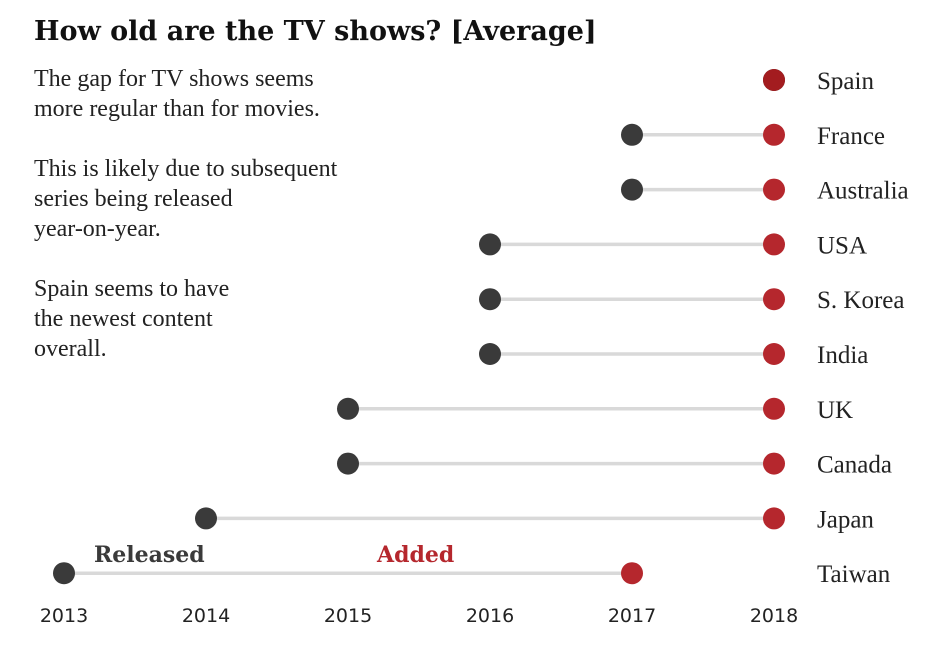 Image resolution: width=945 pixels, height=667 pixels. What do you see at coordinates (186, 169) in the screenshot?
I see `annotation-line: This is likely due to subsequent` at bounding box center [186, 169].